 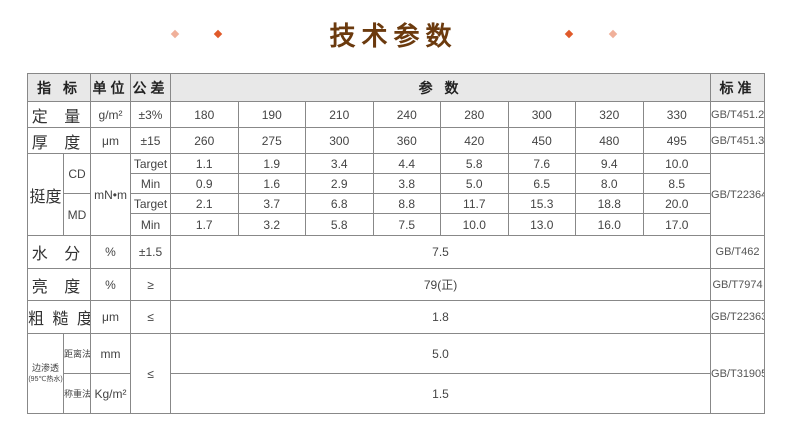 What do you see at coordinates (393, 37) in the screenshot?
I see `page-title: 技术参数` at bounding box center [393, 37].